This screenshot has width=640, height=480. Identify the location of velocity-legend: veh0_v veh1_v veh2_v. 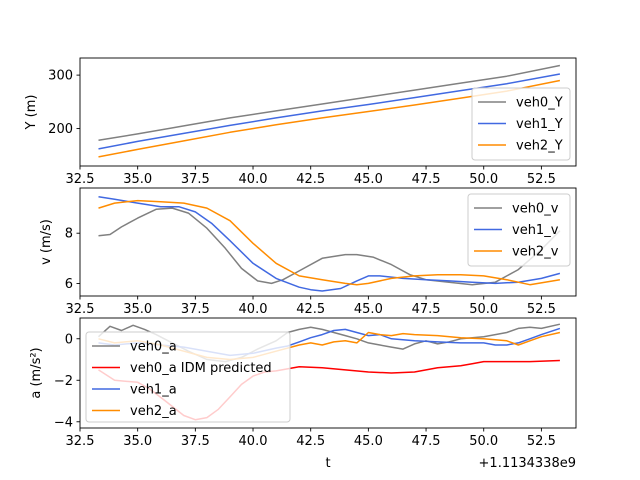
(519, 230).